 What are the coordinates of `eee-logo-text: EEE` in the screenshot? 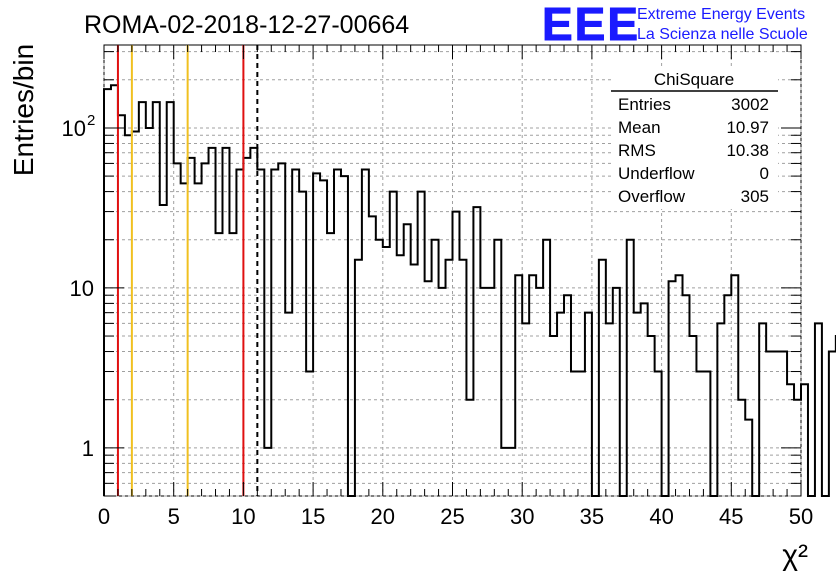 It's located at (591, 25).